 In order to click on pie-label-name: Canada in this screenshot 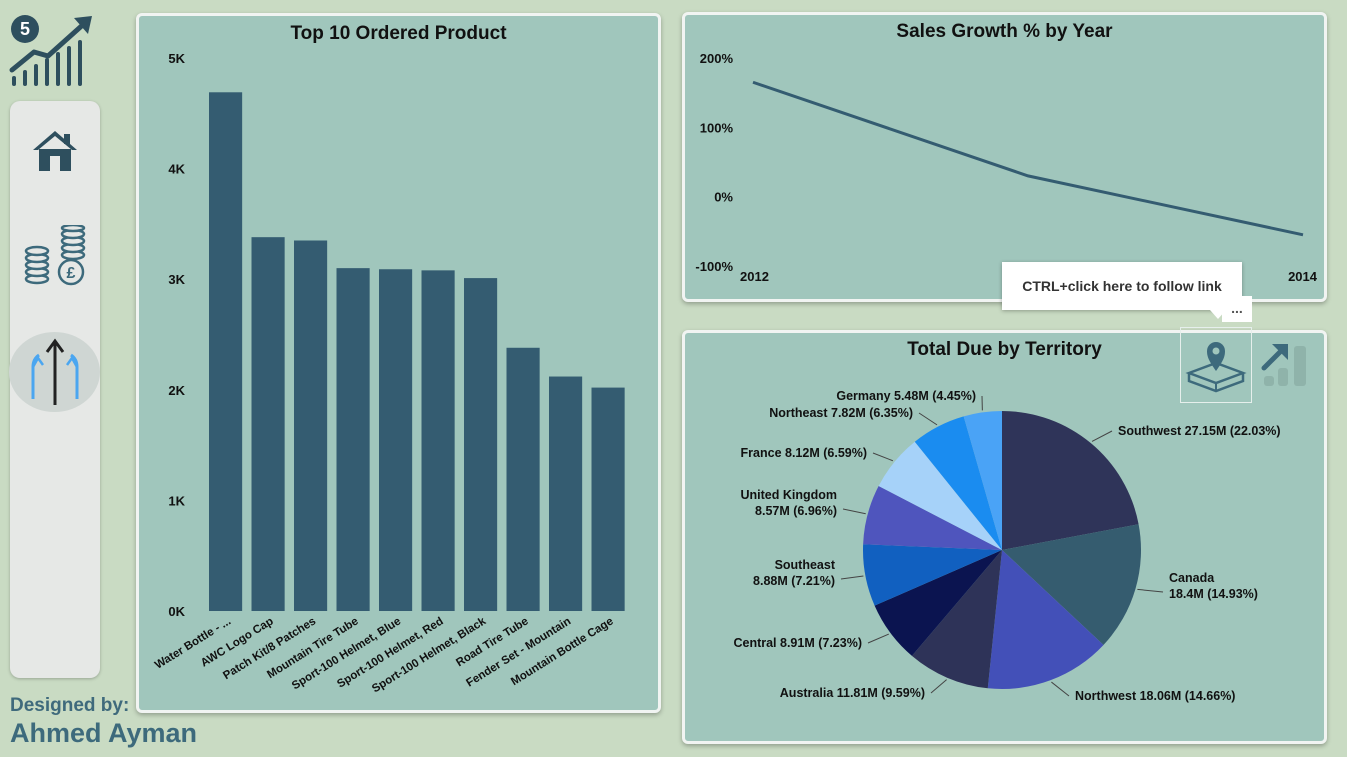, I will do `click(1192, 578)`.